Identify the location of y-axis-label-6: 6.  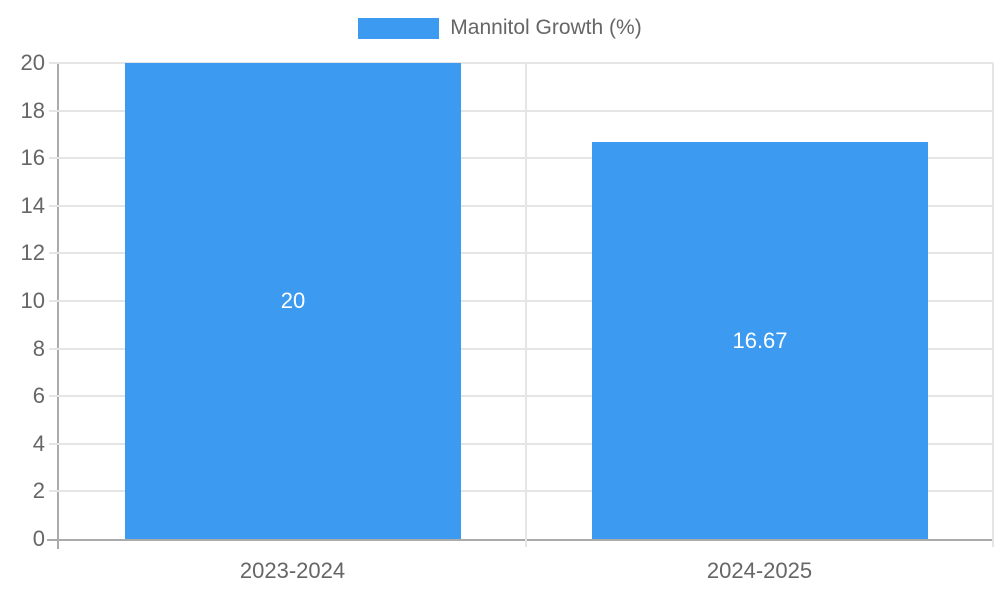
(38, 396).